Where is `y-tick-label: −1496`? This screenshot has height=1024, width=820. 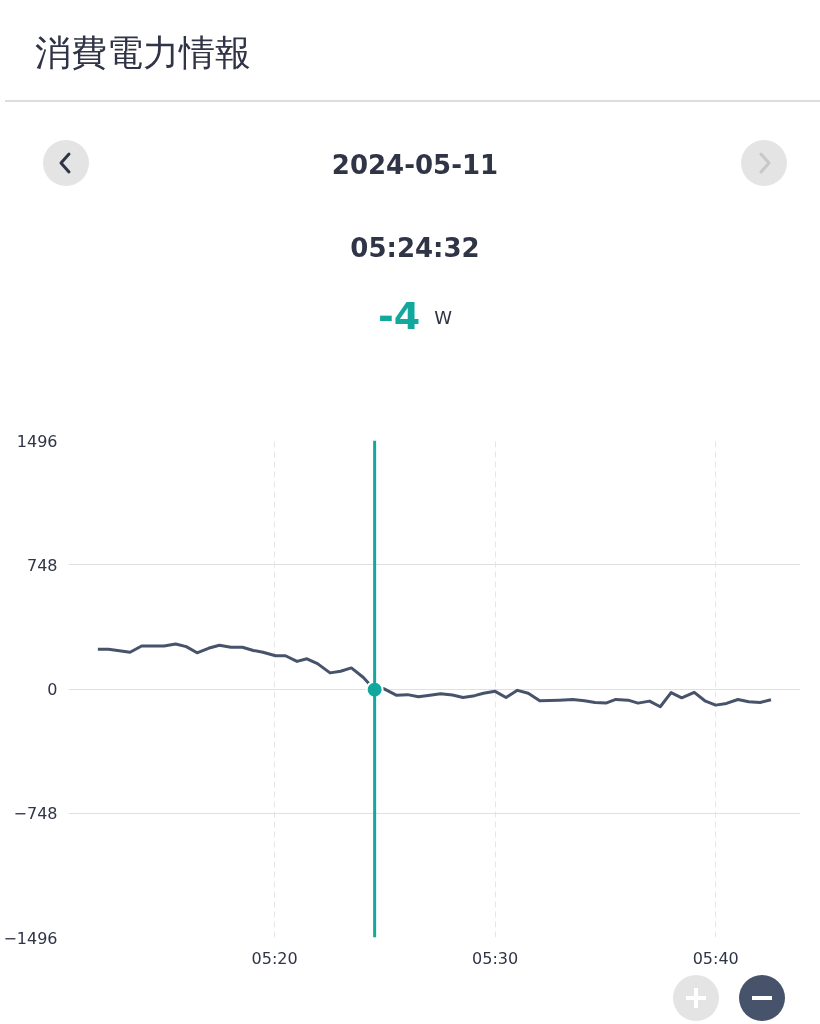
y-tick-label: −1496 is located at coordinates (30, 938).